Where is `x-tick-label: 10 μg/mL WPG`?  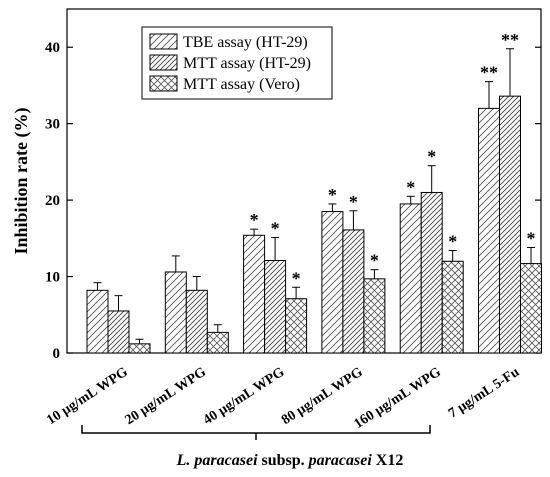
x-tick-label: 10 μg/mL WPG is located at coordinates (87, 396).